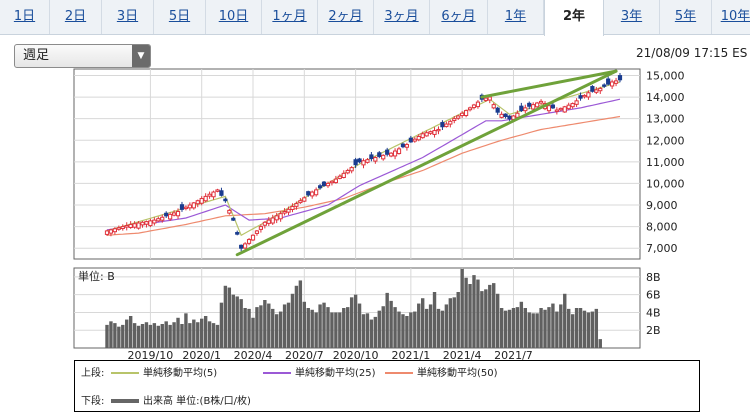 This screenshot has width=750, height=415. Describe the element at coordinates (93, 401) in the screenshot. I see `legend-lower-label: 下段:` at that location.